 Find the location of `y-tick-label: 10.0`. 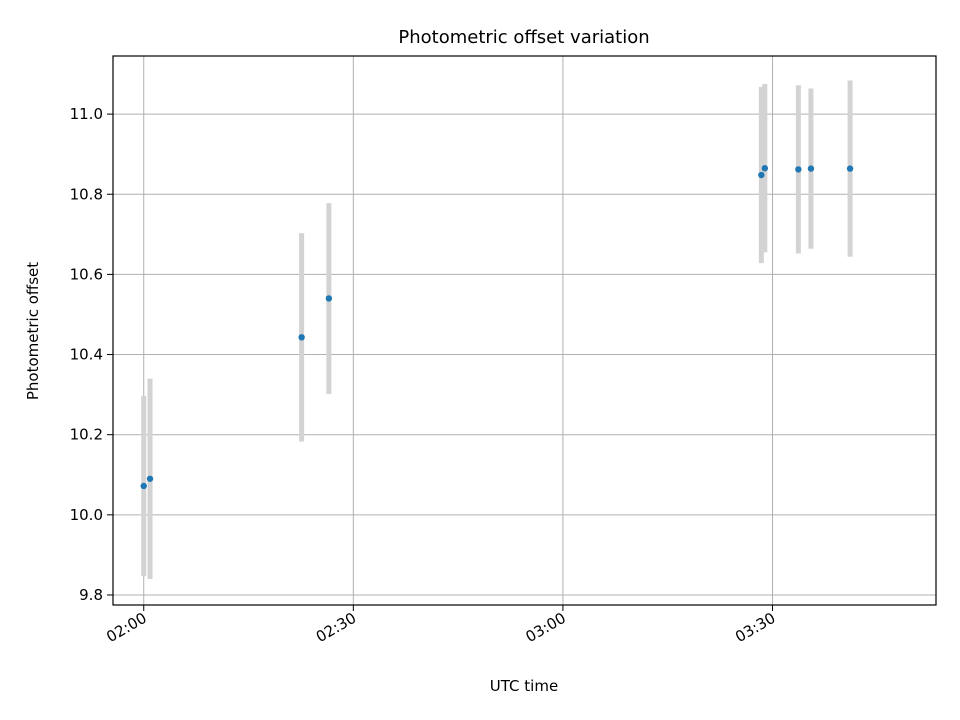

y-tick-label: 10.0 is located at coordinates (86, 515).